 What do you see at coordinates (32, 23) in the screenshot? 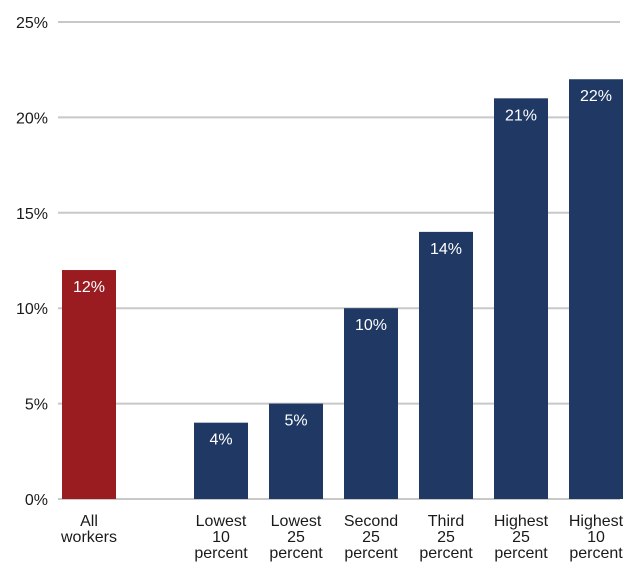
I see `y-tick-label: 25%` at bounding box center [32, 23].